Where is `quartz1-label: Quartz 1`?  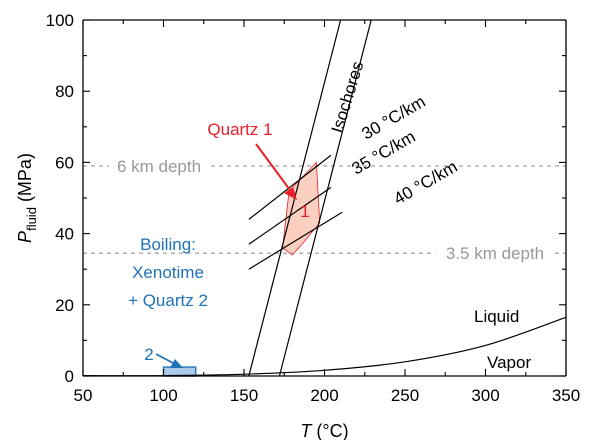
quartz1-label: Quartz 1 is located at coordinates (239, 129).